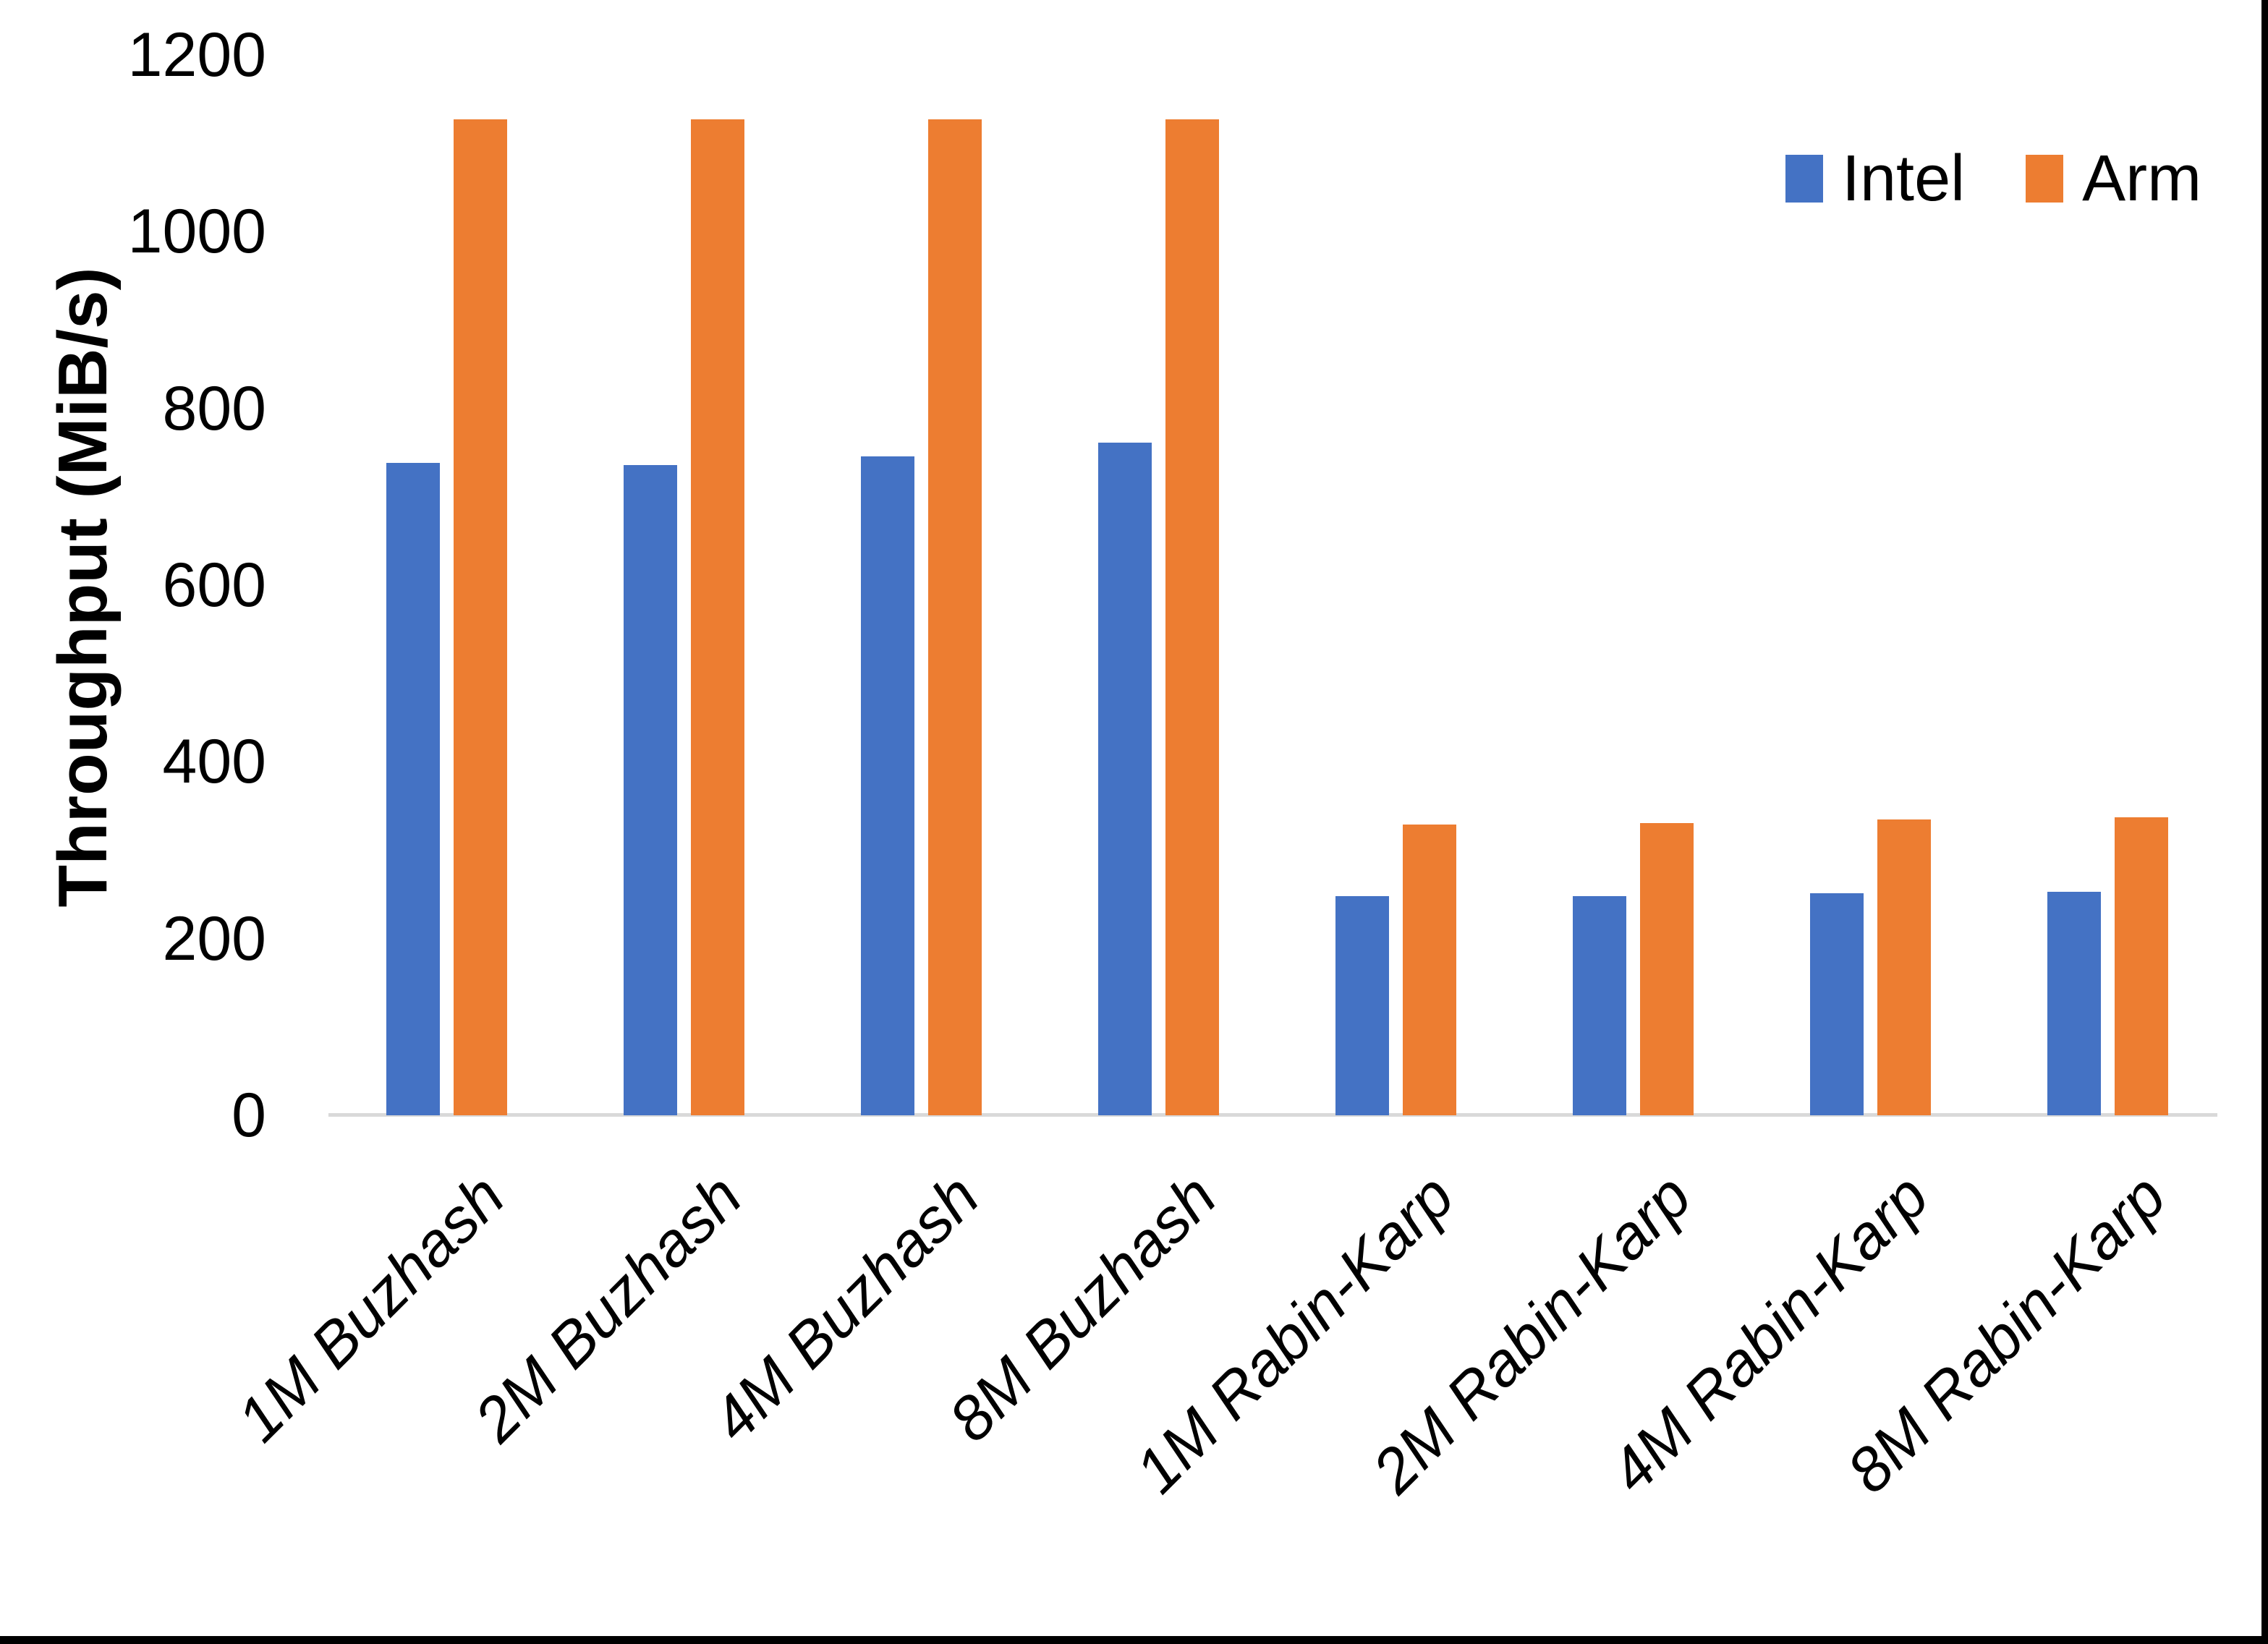  What do you see at coordinates (955, 617) in the screenshot?
I see `bar-arm-4m-buzhash` at bounding box center [955, 617].